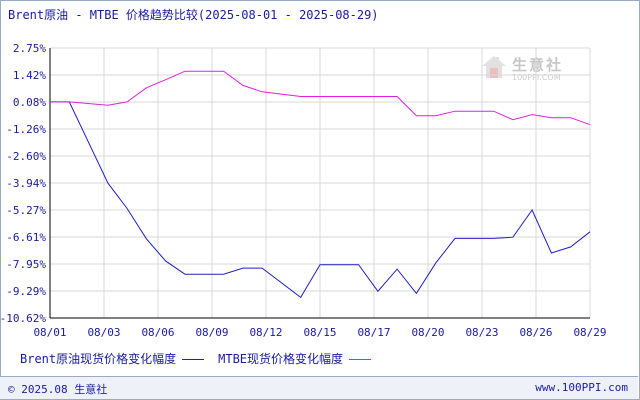  What do you see at coordinates (535, 332) in the screenshot?
I see `x-tick-label: 08/26` at bounding box center [535, 332].